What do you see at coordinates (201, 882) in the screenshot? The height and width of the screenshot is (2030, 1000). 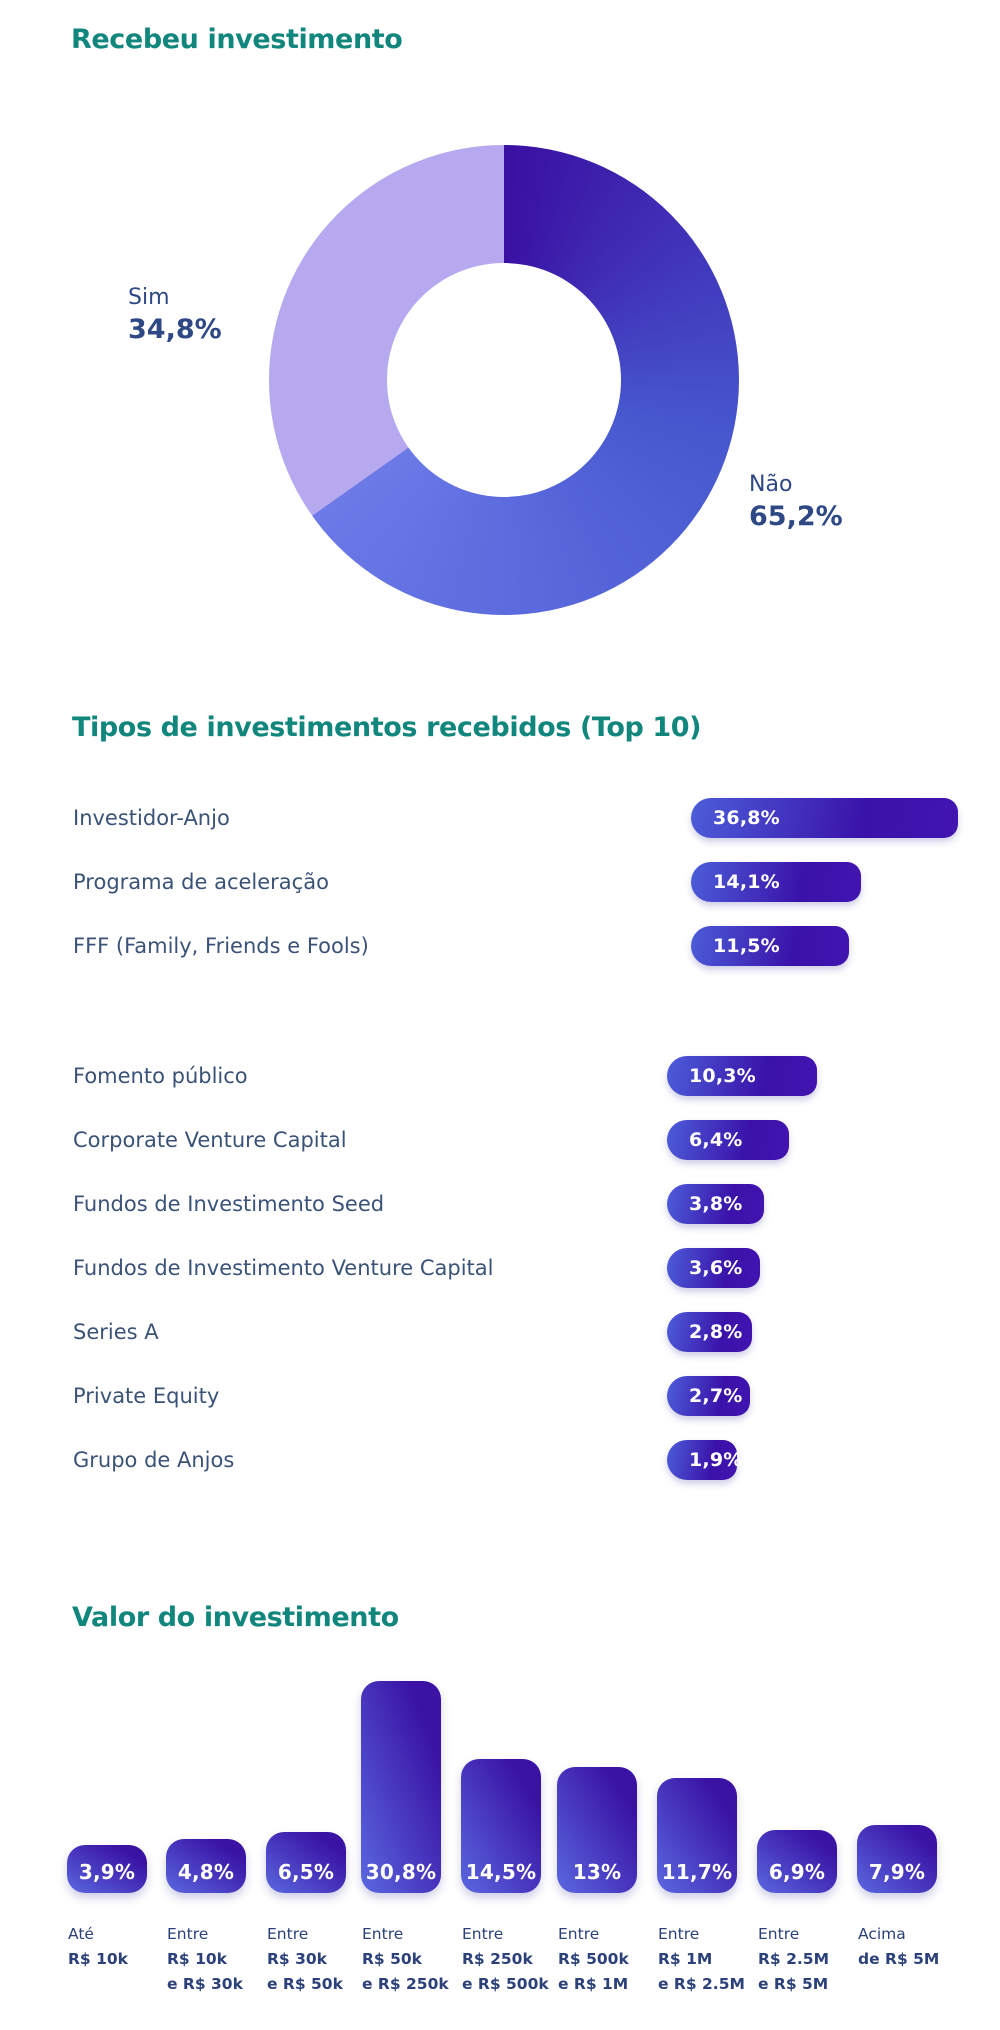 I see `bar-row-label: Programa de aceleração` at bounding box center [201, 882].